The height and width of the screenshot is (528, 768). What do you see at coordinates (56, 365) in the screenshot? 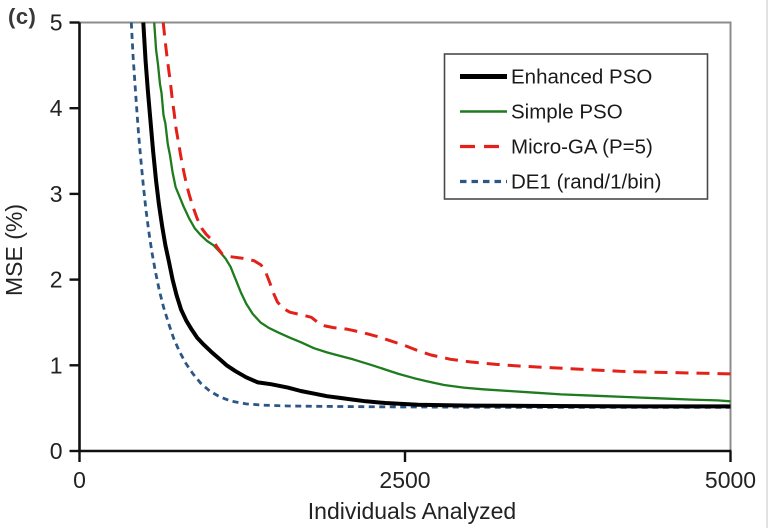
I see `y-tick-label: 1` at bounding box center [56, 365].